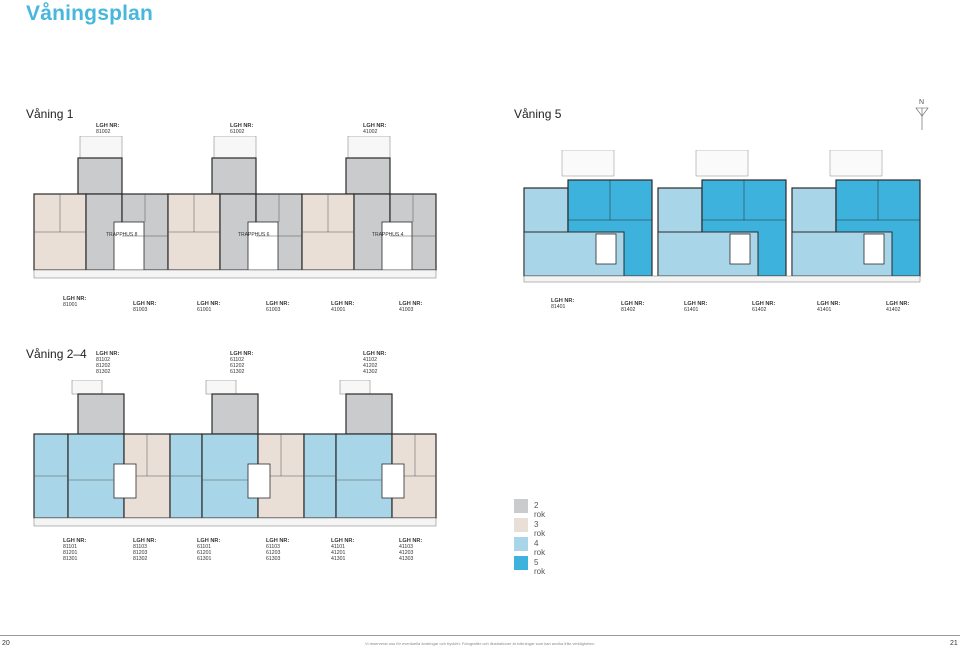 This screenshot has width=960, height=650. What do you see at coordinates (145, 307) in the screenshot?
I see `lgh-label-f1-bottom-2: LGH NR: 81003` at bounding box center [145, 307].